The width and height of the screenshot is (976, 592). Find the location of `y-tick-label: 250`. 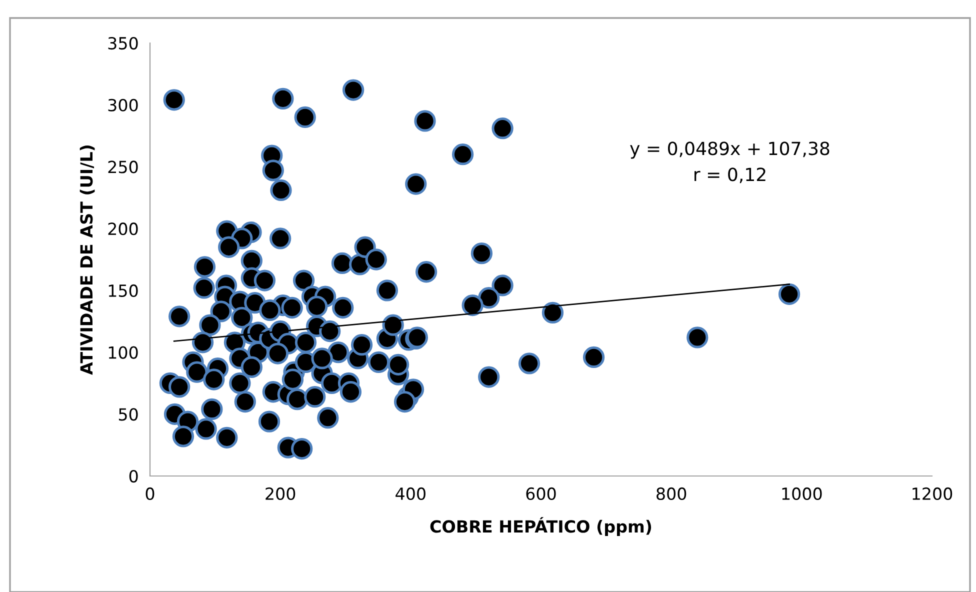

y-tick-label: 250 is located at coordinates (123, 167).